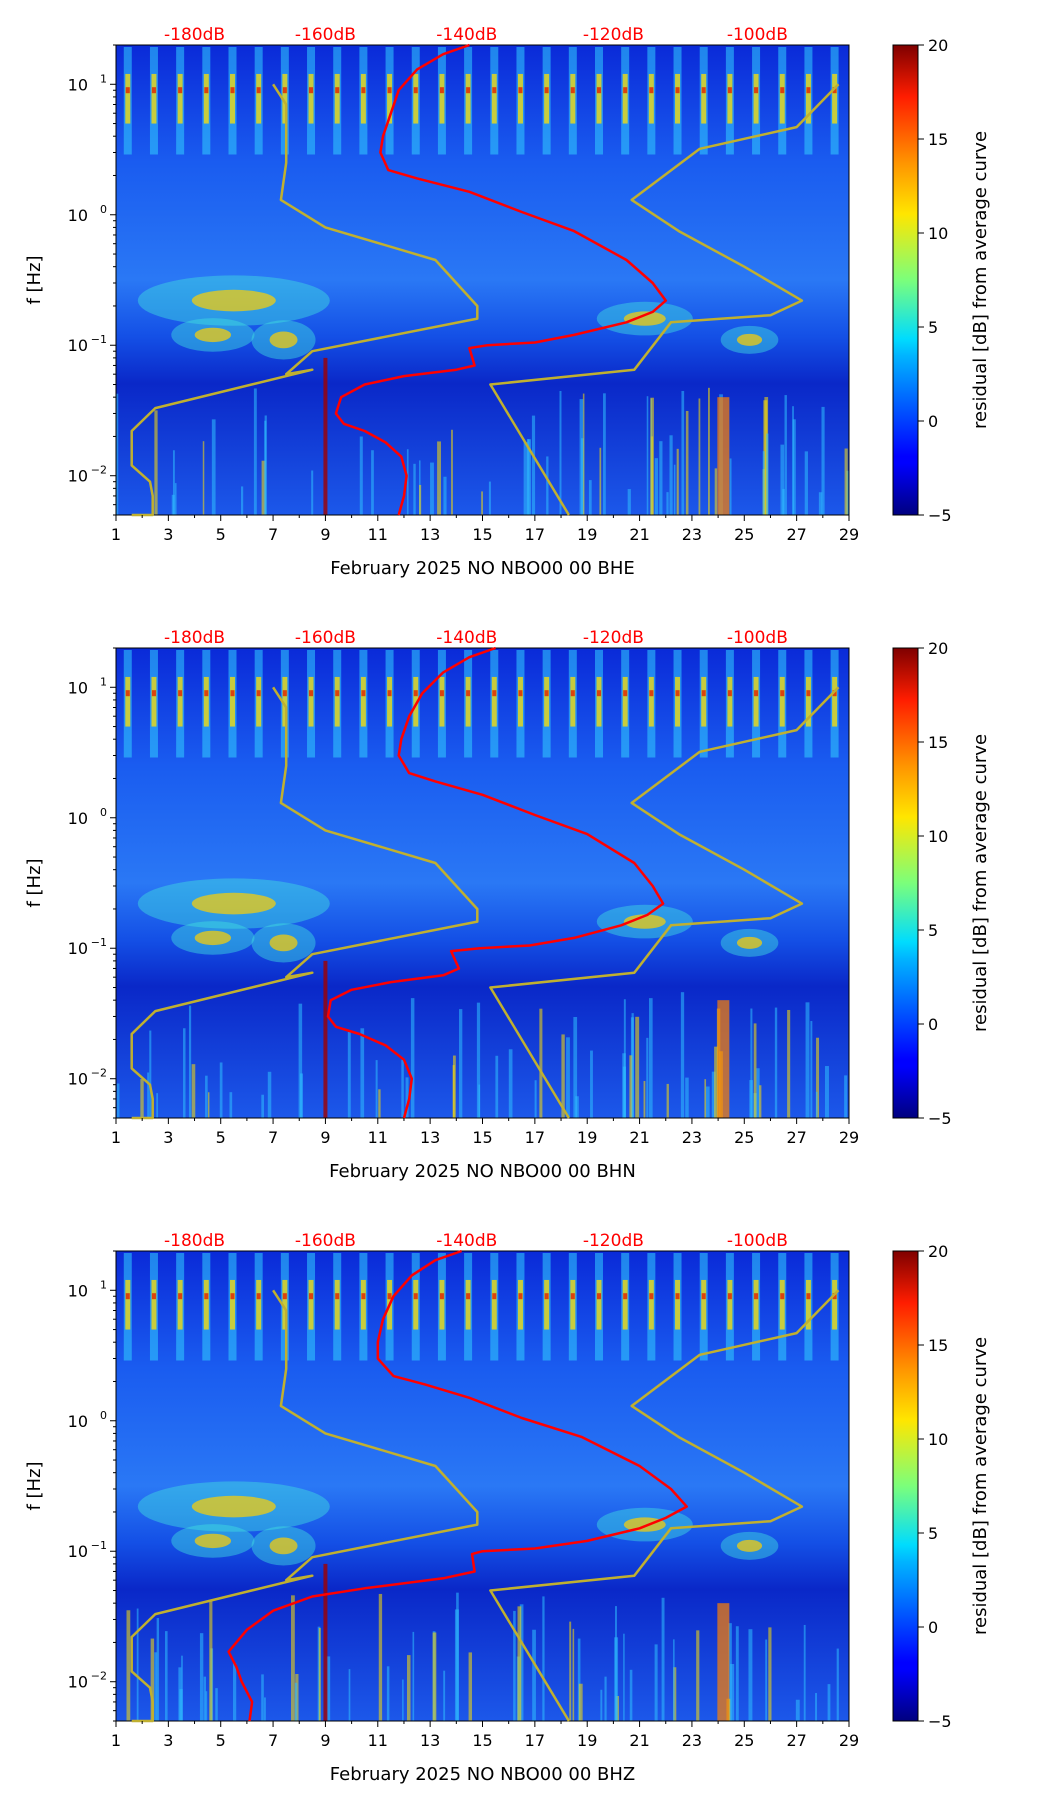  I want to click on colorbar-tick-label: 15, so click(938, 1345).